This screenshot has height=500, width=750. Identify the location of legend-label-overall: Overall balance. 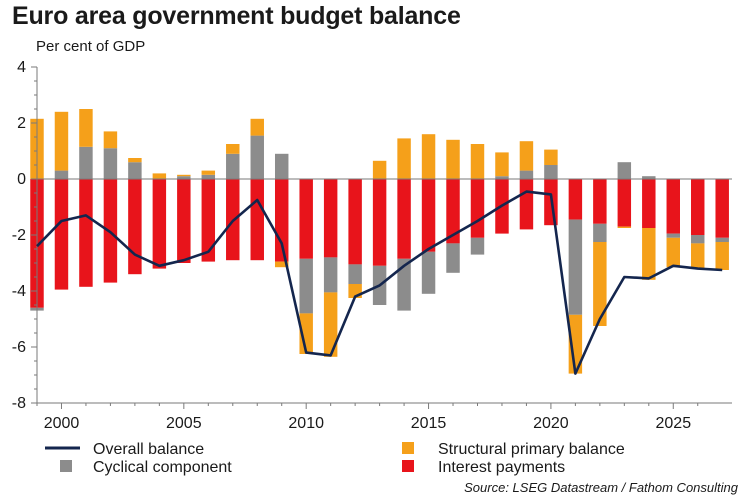
(148, 449).